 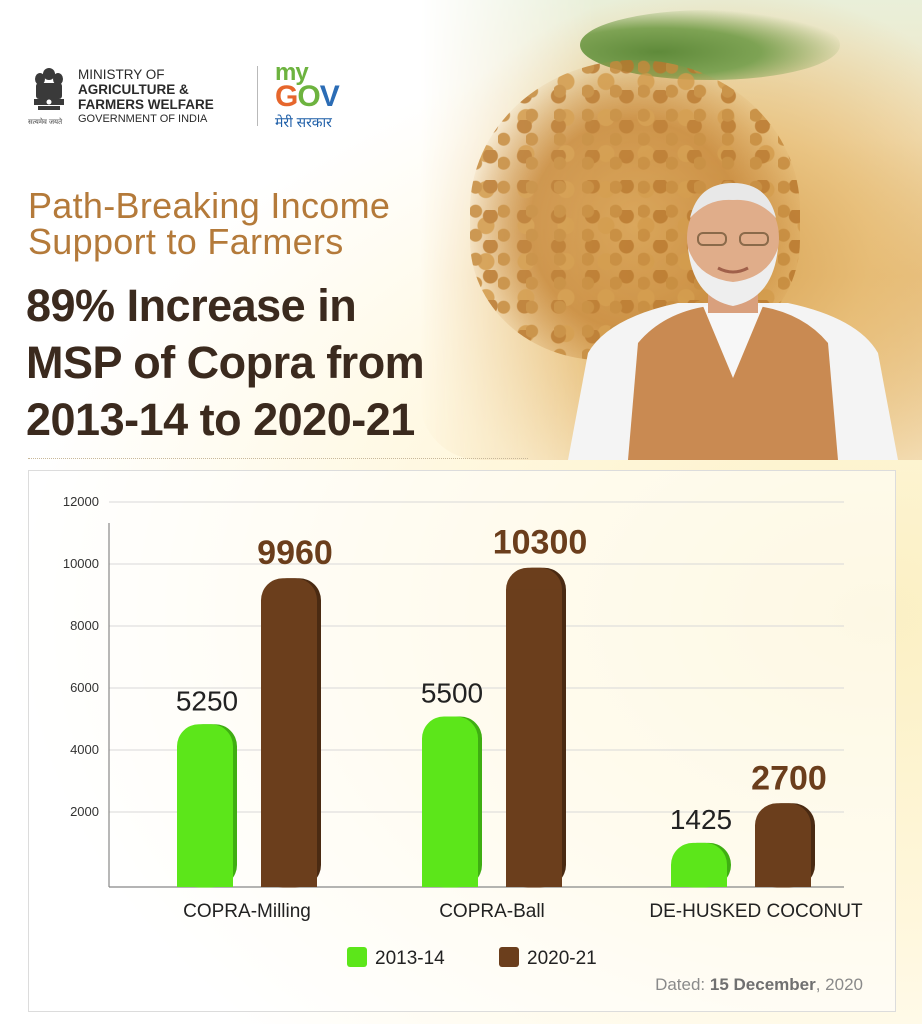 What do you see at coordinates (84, 687) in the screenshot?
I see `y-tick-label: 6000` at bounding box center [84, 687].